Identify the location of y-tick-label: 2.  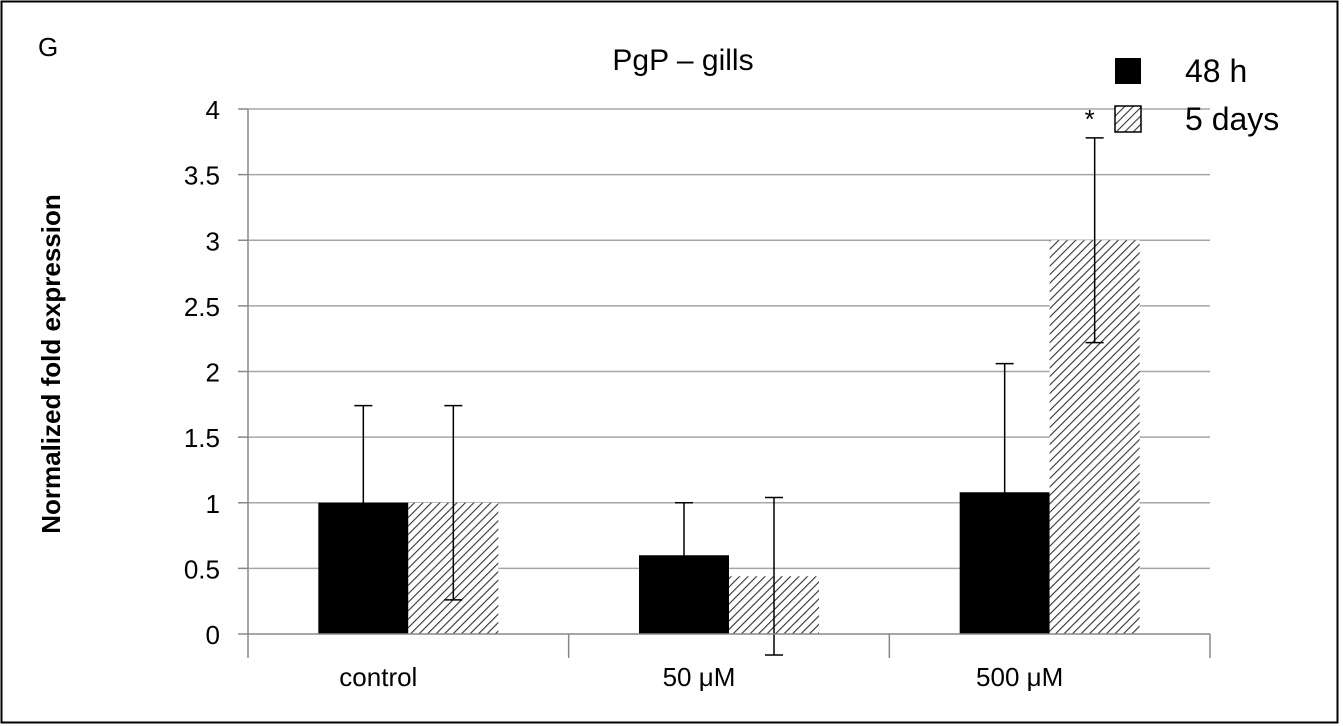
(213, 373).